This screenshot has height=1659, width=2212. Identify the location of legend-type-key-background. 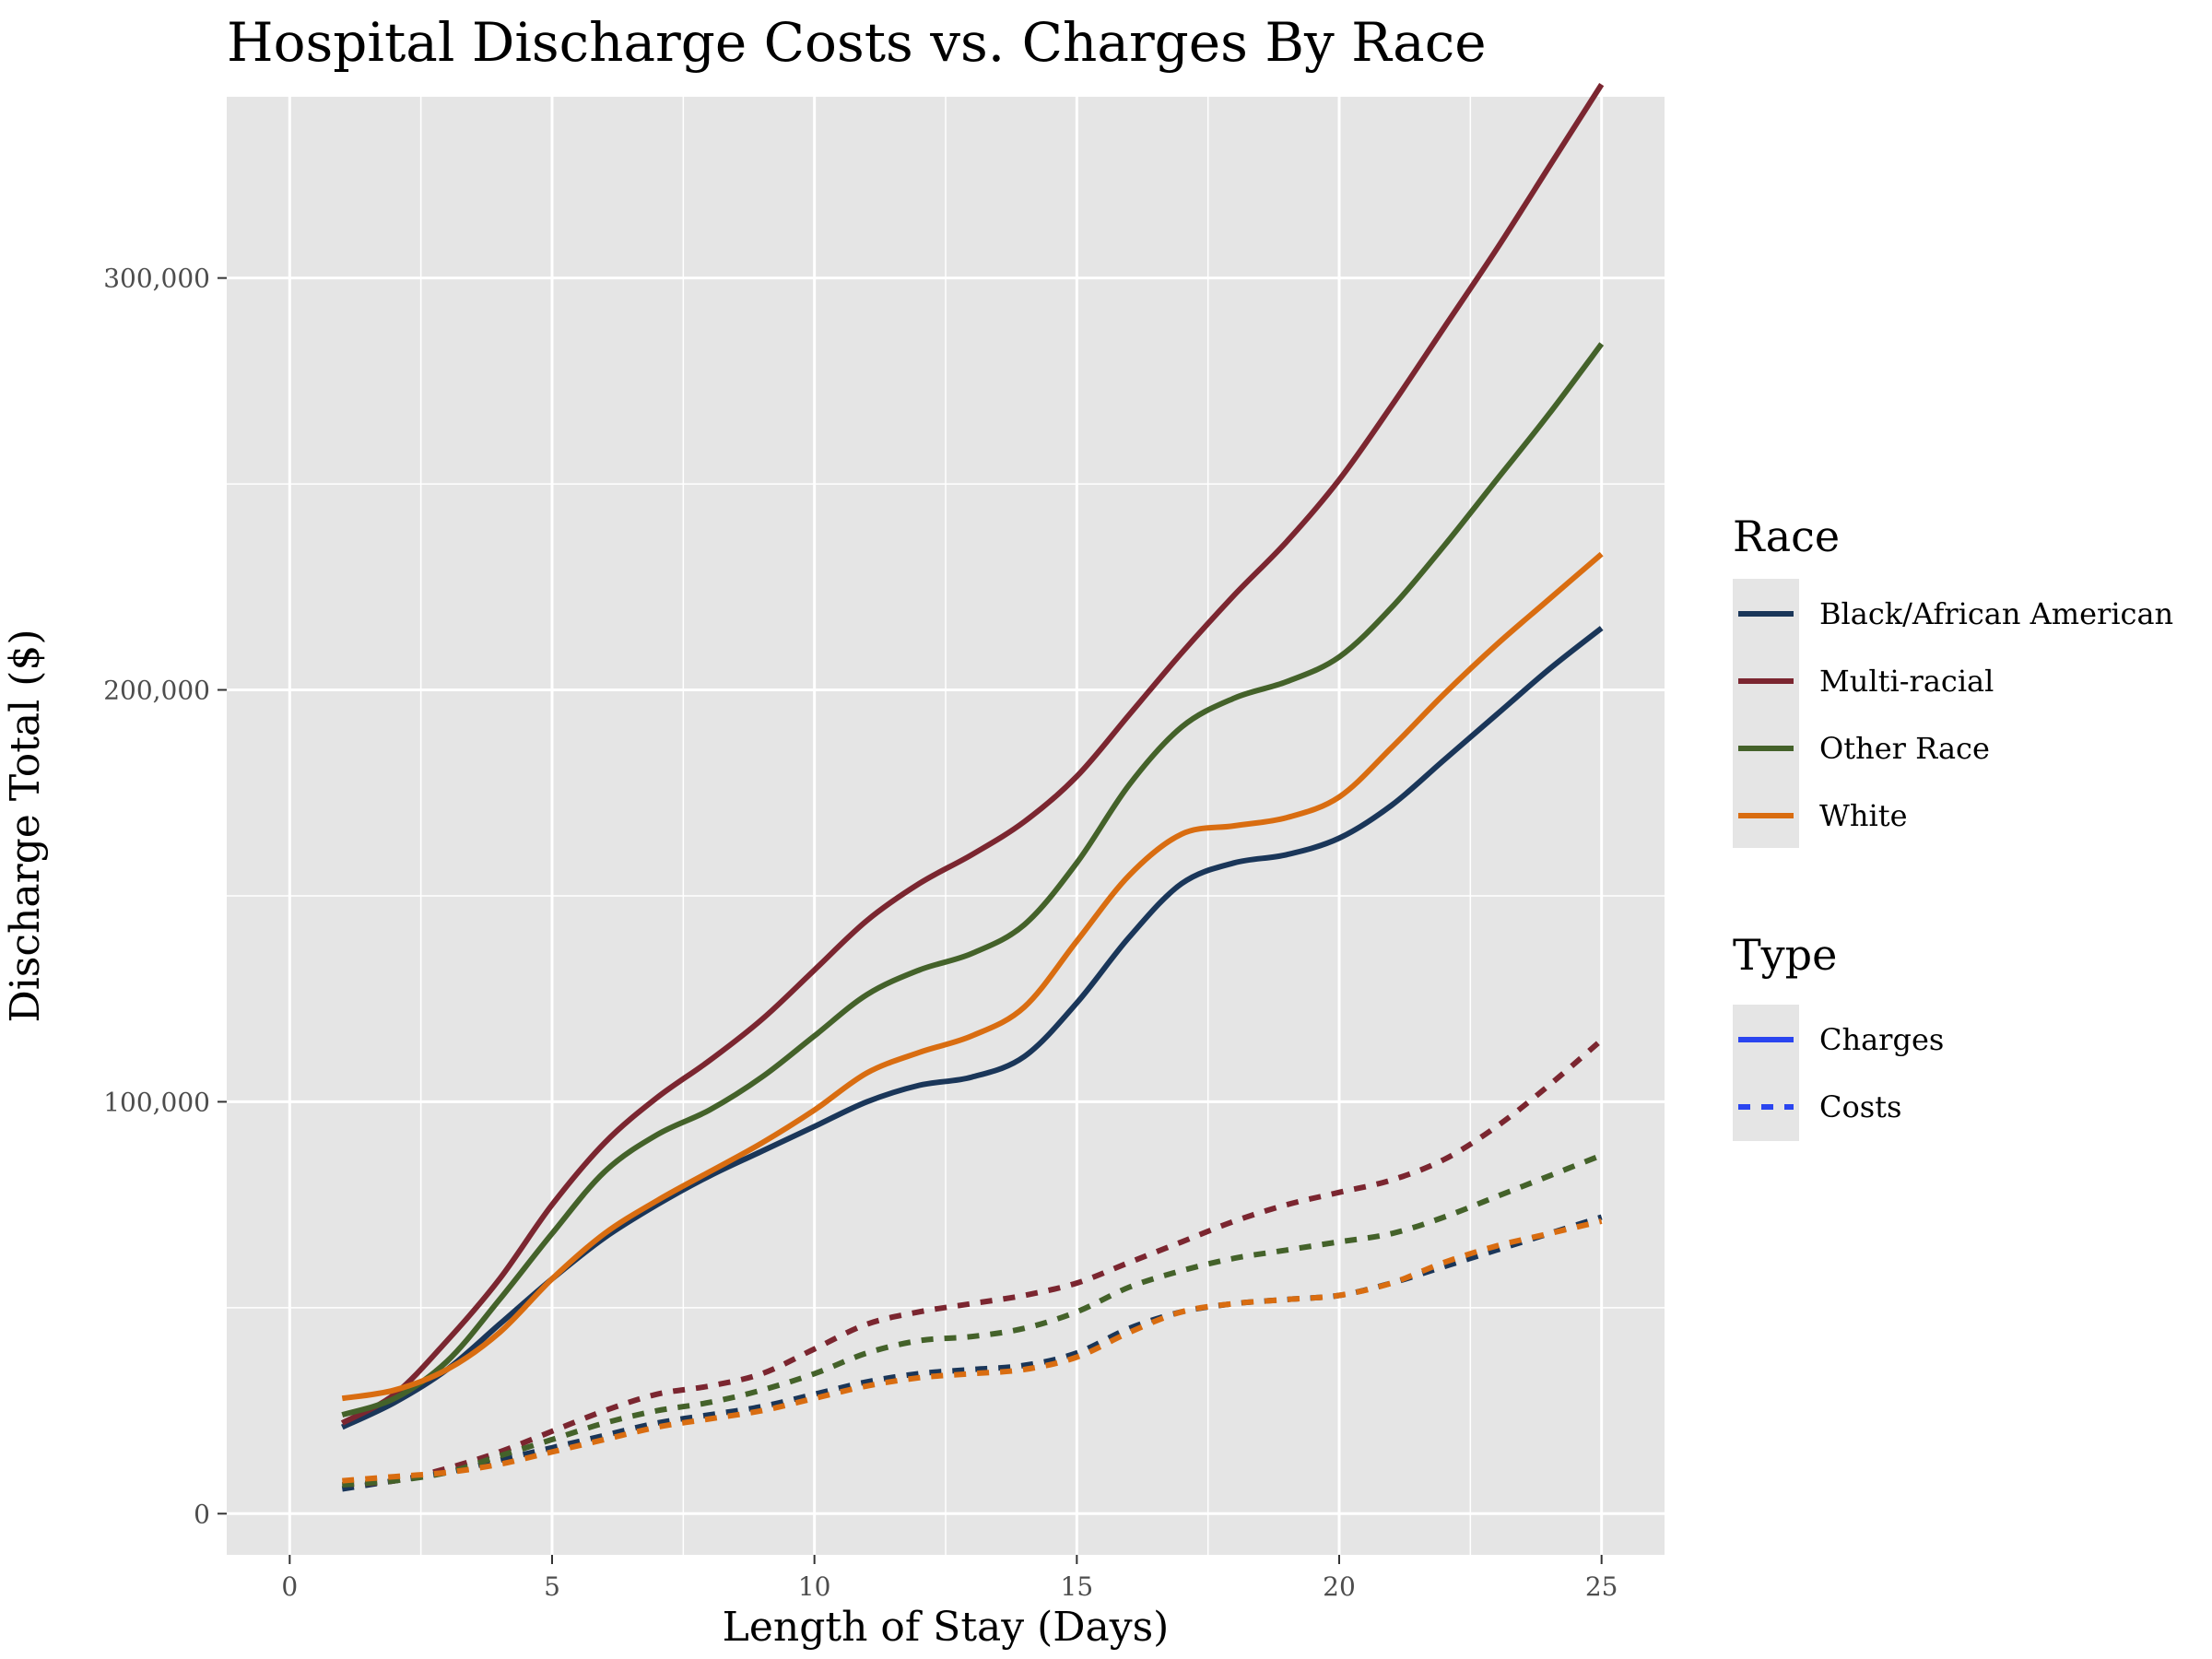
(1766, 1073).